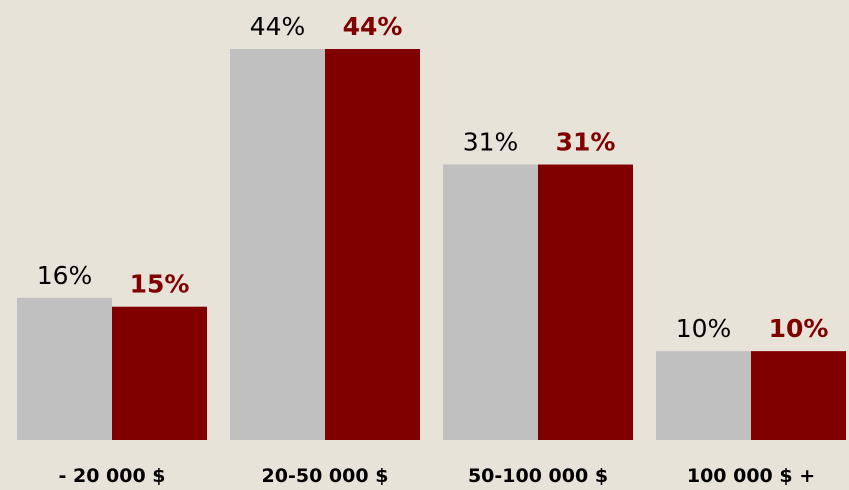  I want to click on value-label: 15%, so click(160, 284).